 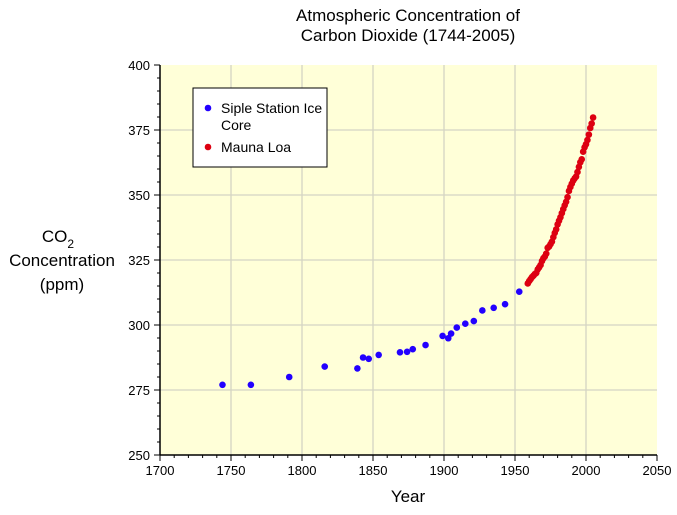 I want to click on legend-label-siple: Siple Station Ice, so click(x=271, y=108).